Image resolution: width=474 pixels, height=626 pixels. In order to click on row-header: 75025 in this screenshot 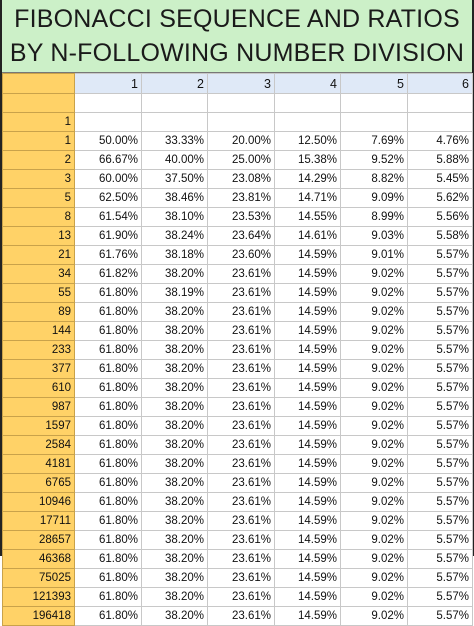, I will do `click(38, 578)`.